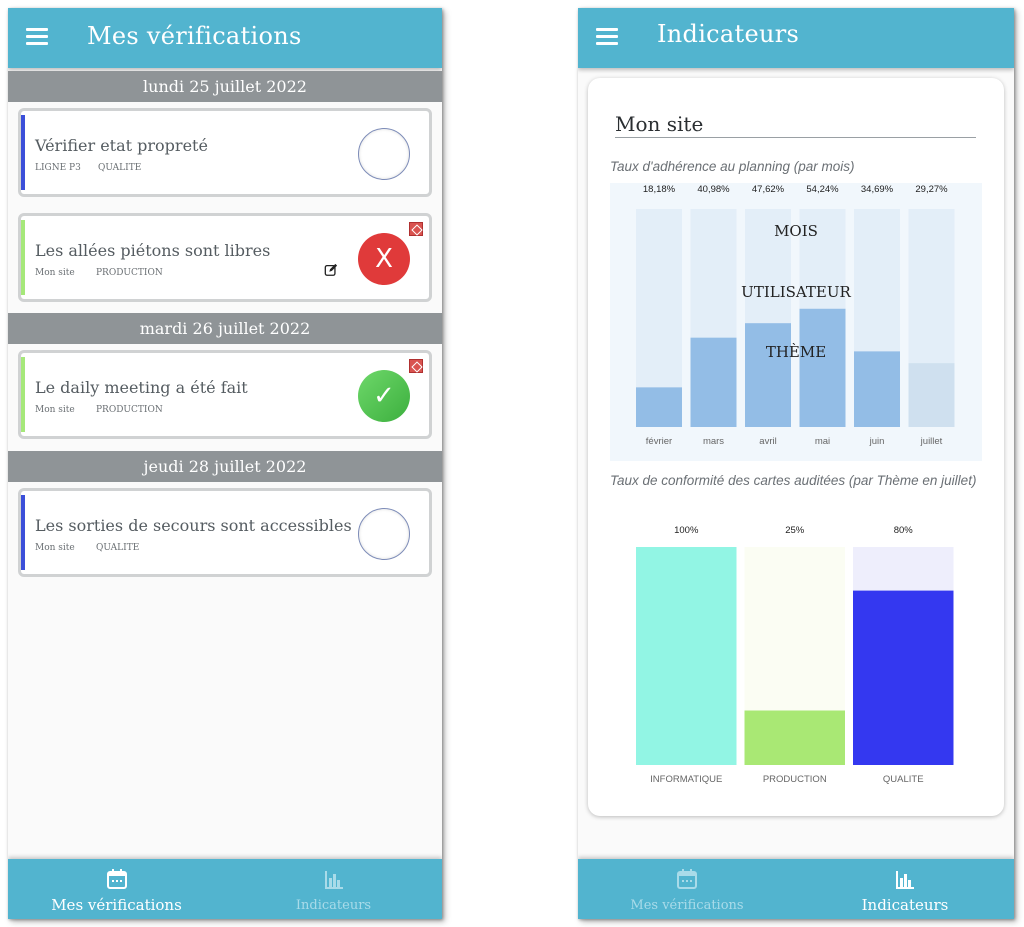 The image size is (1024, 927). I want to click on x-tick-label: mars, so click(713, 441).